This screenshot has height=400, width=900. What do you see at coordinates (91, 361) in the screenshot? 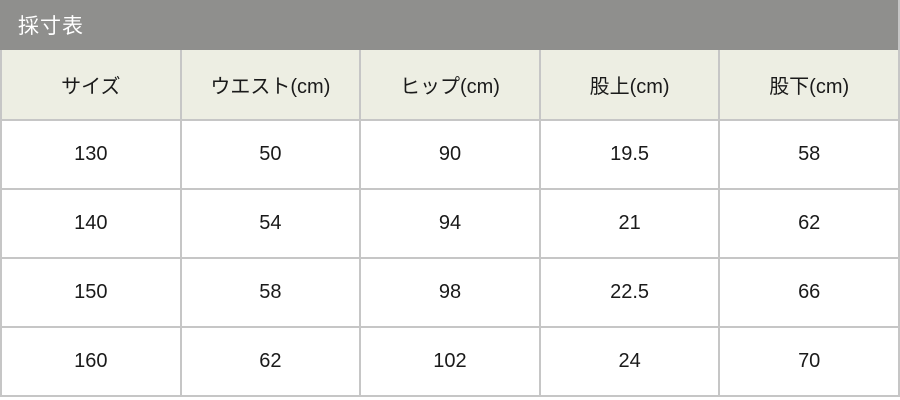
I see `cell-size: 160` at bounding box center [91, 361].